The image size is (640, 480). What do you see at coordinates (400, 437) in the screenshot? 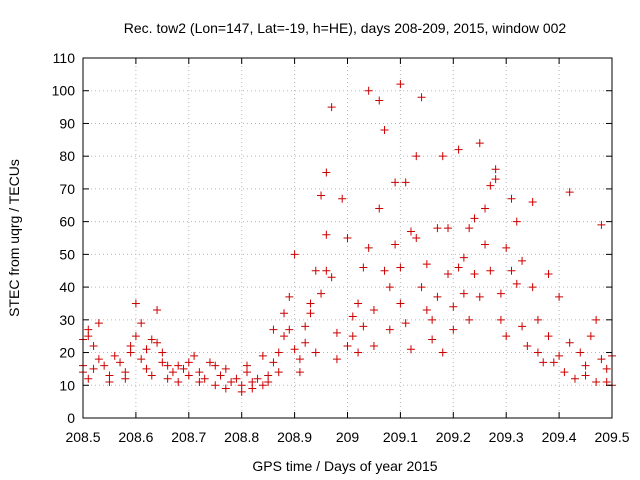
I see `x-tick-label: 209.1` at bounding box center [400, 437].